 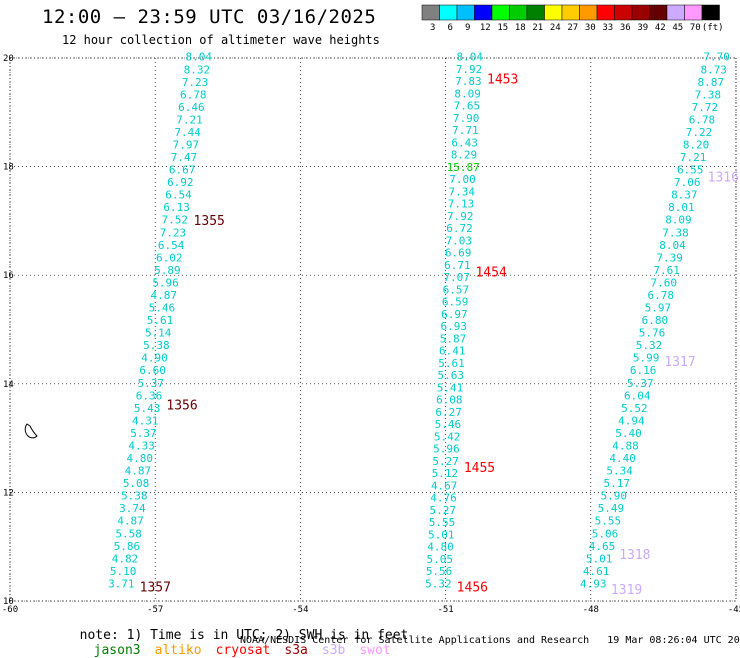 What do you see at coordinates (463, 167) in the screenshot?
I see `track-value: 15.87` at bounding box center [463, 167].